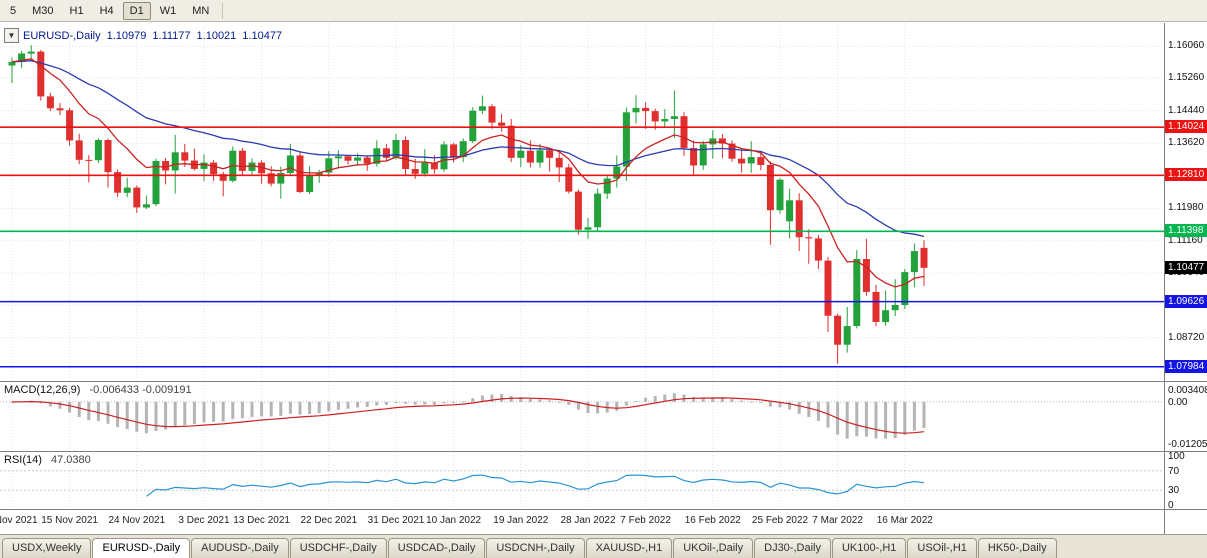  What do you see at coordinates (329, 520) in the screenshot?
I see `date-axis-label: 22 Dec 2021` at bounding box center [329, 520].